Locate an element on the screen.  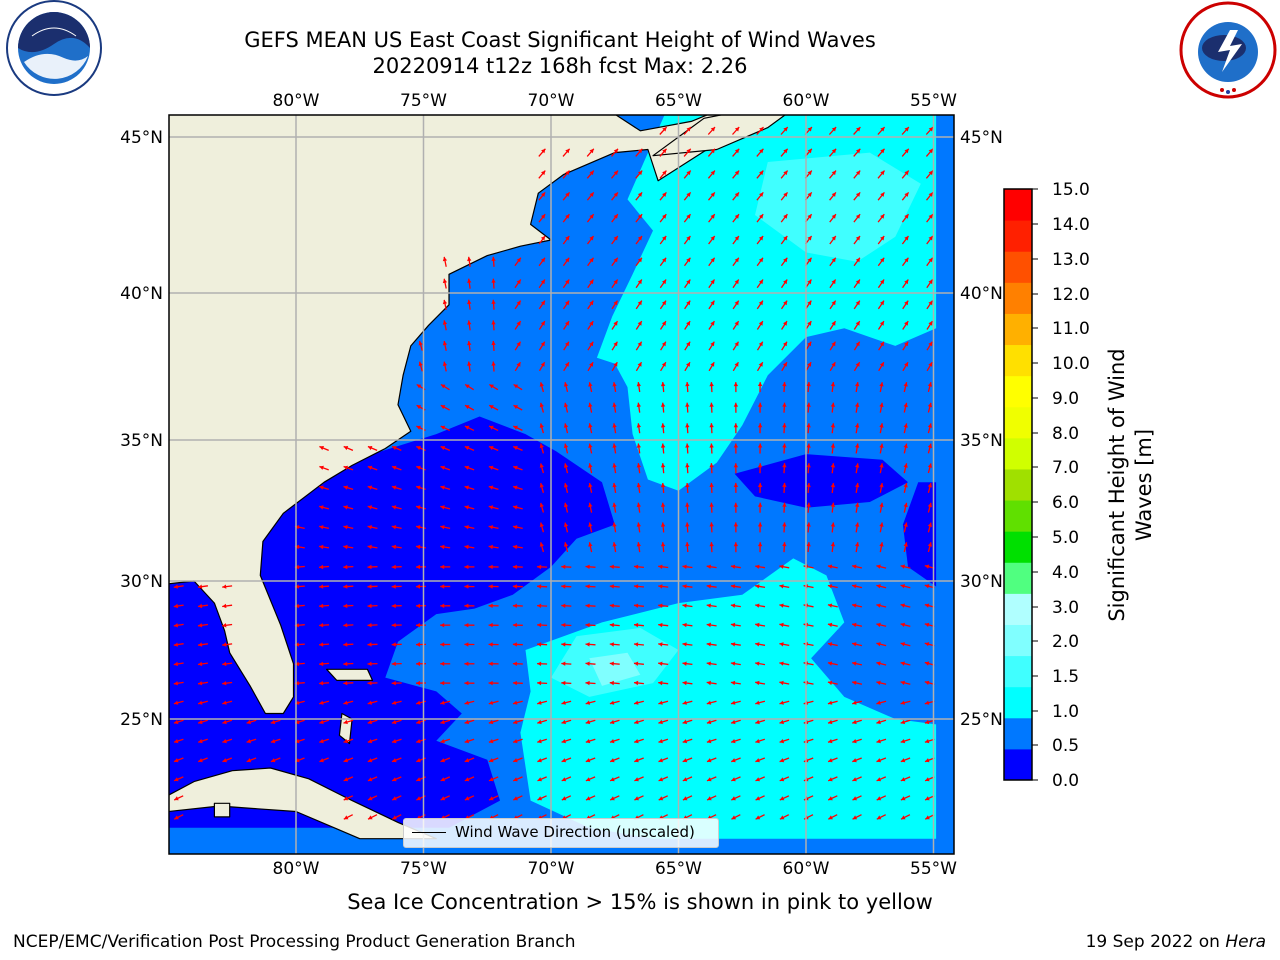
map-legend: Wind Wave Direction (unscaled) is located at coordinates (561, 833).